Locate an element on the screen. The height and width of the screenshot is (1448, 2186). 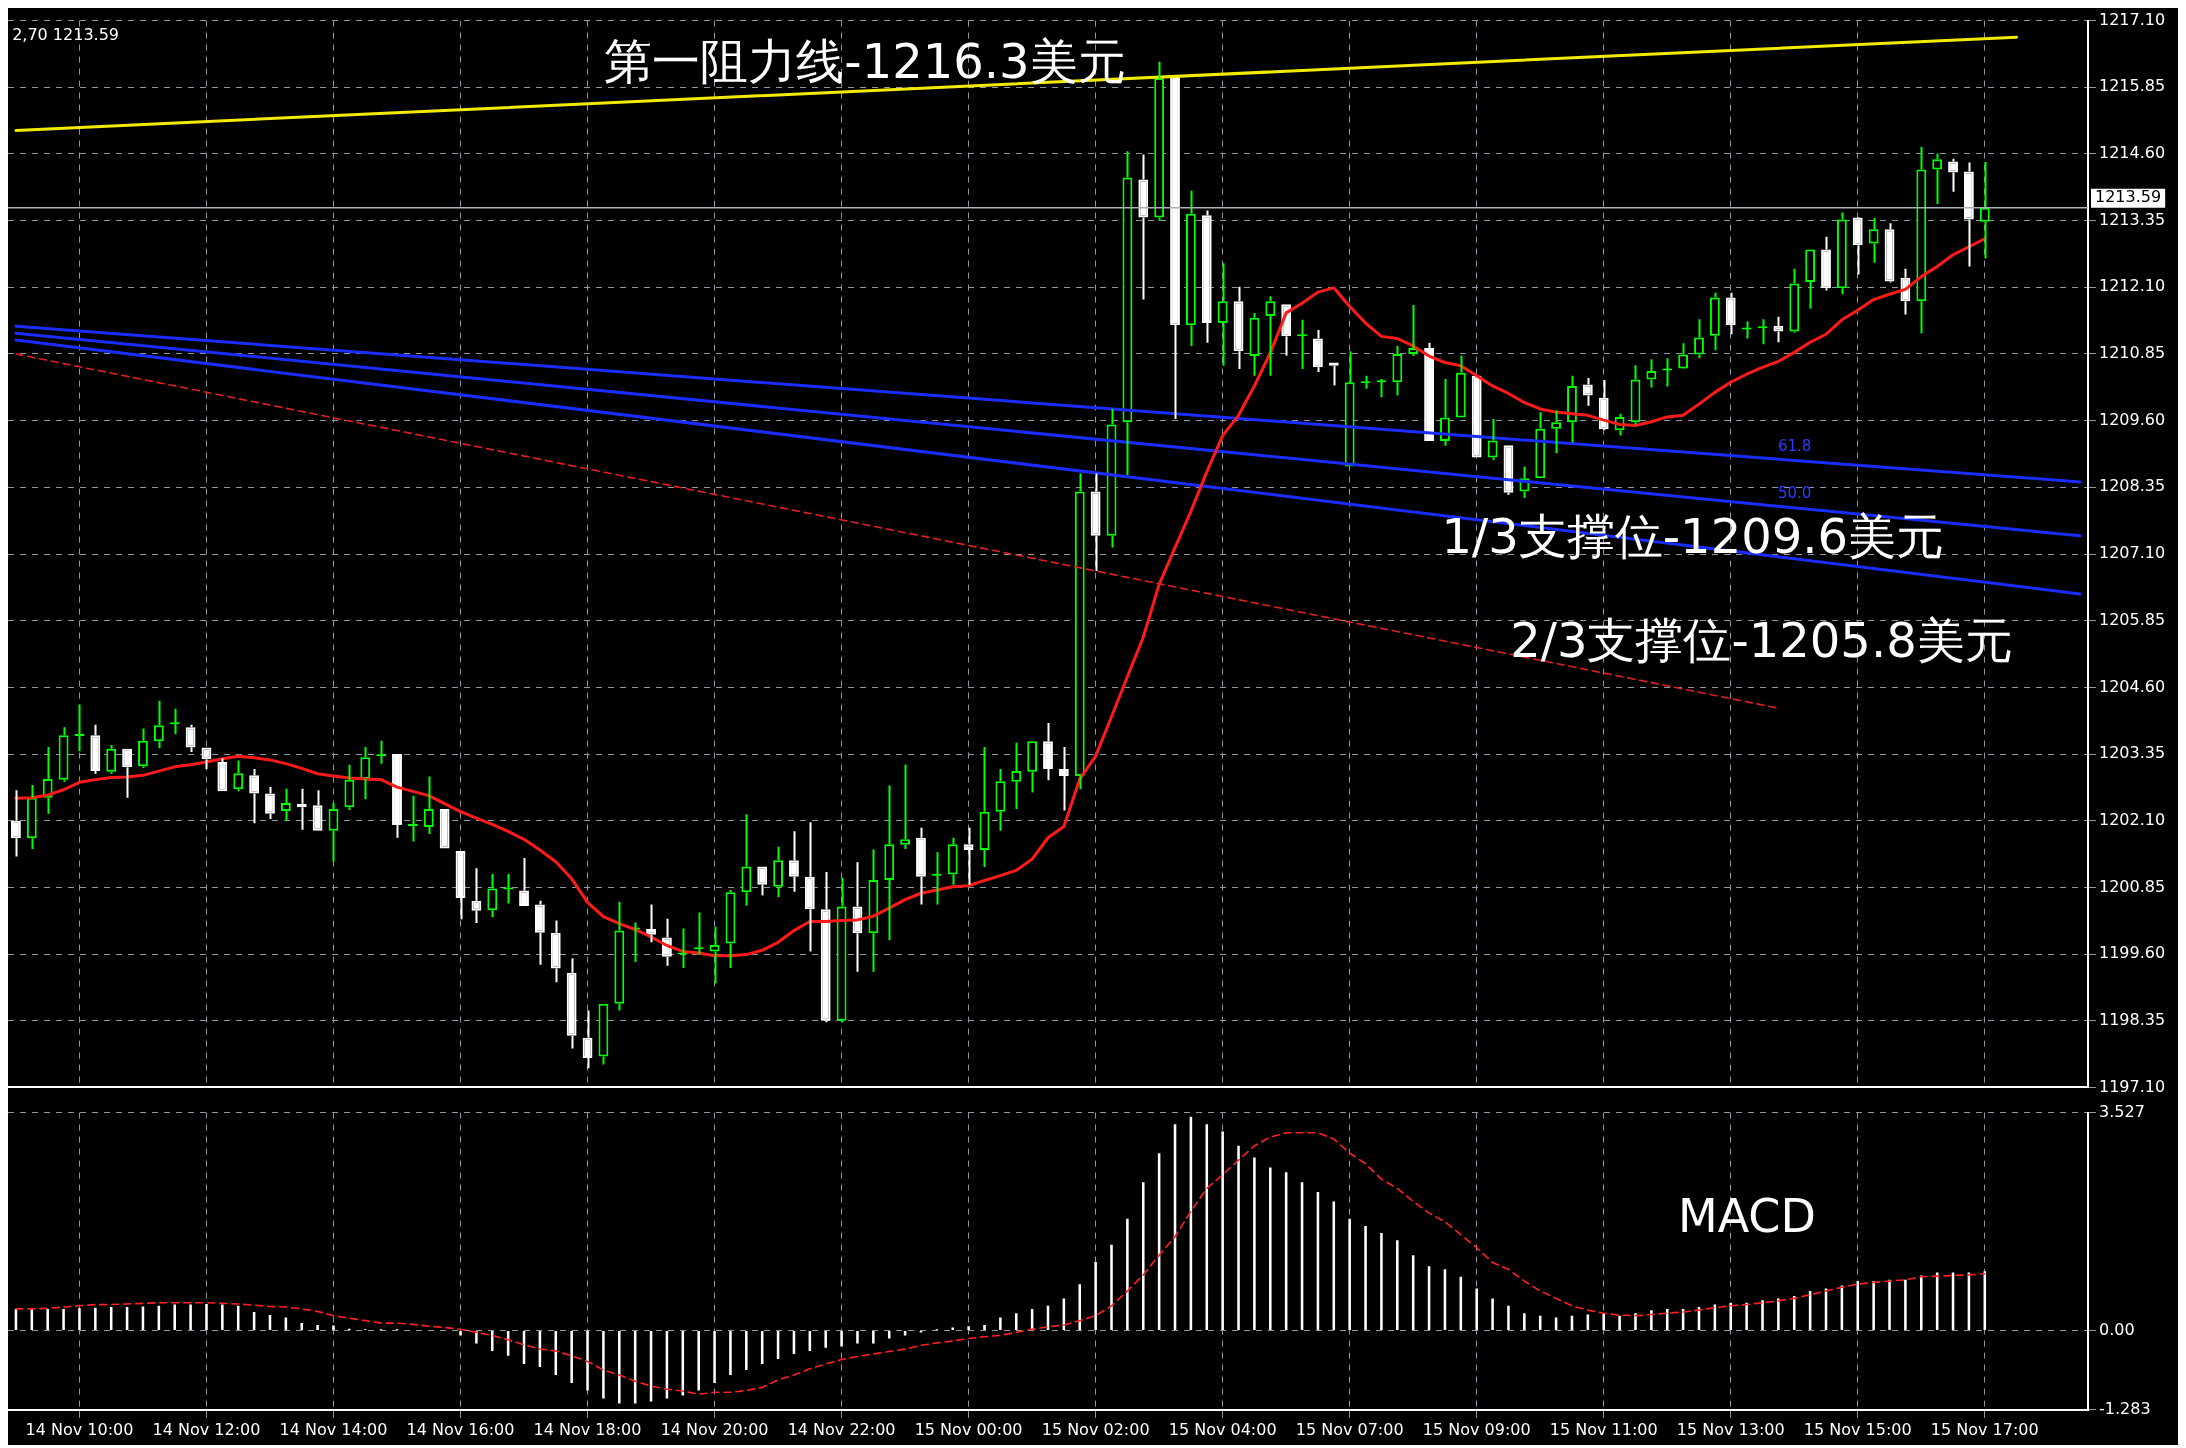
y-tick-label: 1197.10 is located at coordinates (2132, 1086).